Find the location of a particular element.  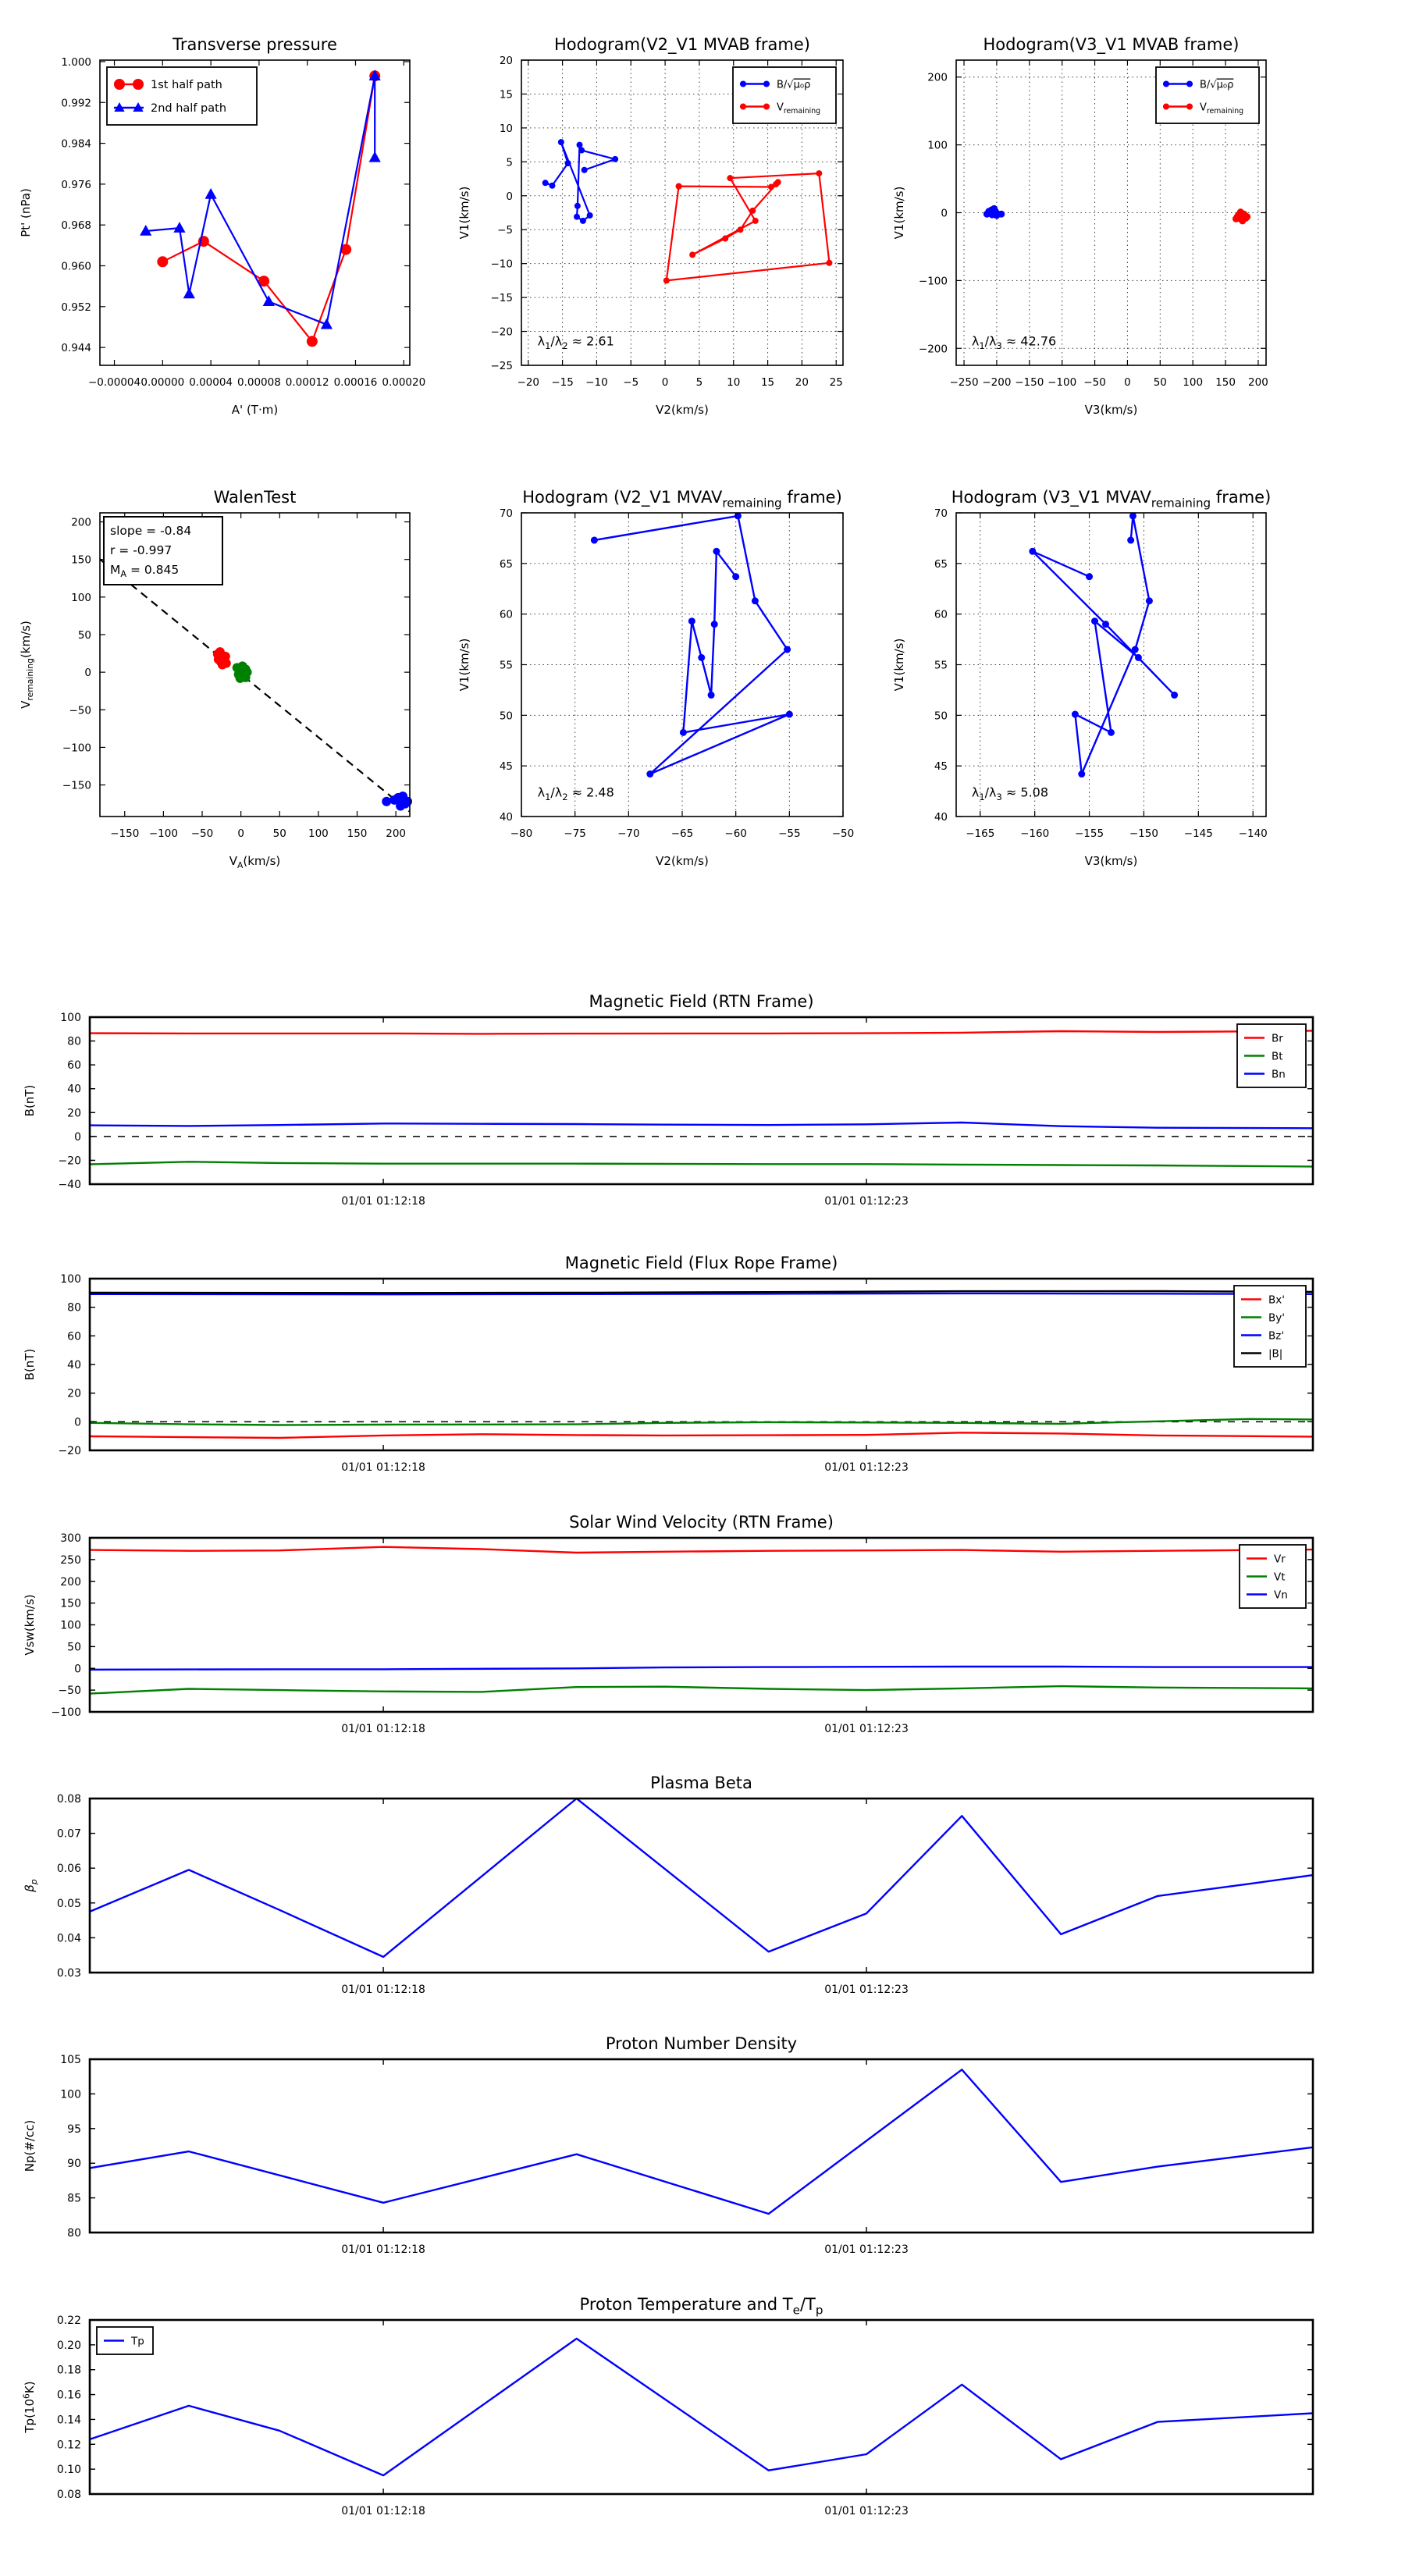

y-tick-label: 40 is located at coordinates (507, 818).